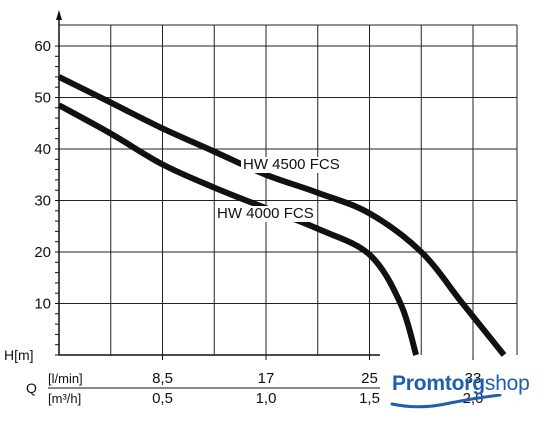 This screenshot has height=432, width=551. I want to click on brand-logo-part1: Promtorg, so click(438, 383).